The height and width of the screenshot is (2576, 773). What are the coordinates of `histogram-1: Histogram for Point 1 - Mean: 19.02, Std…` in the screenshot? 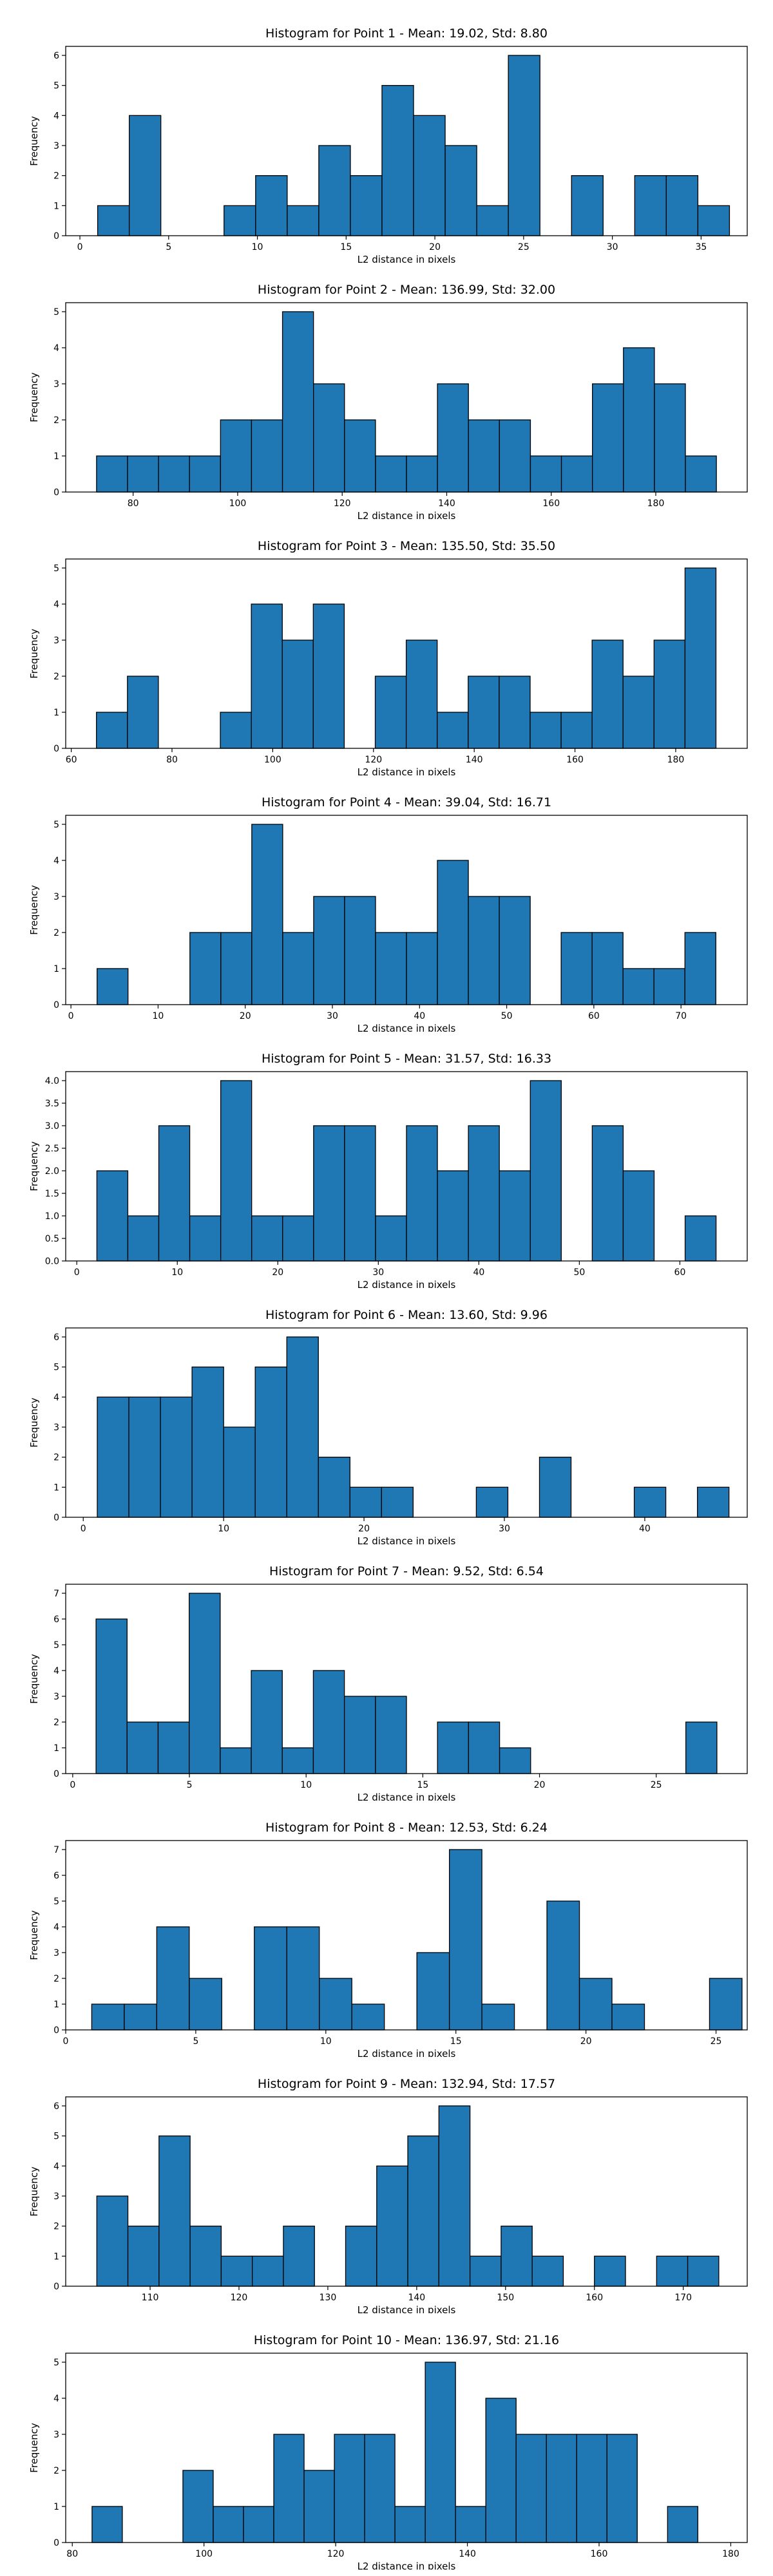 It's located at (388, 144).